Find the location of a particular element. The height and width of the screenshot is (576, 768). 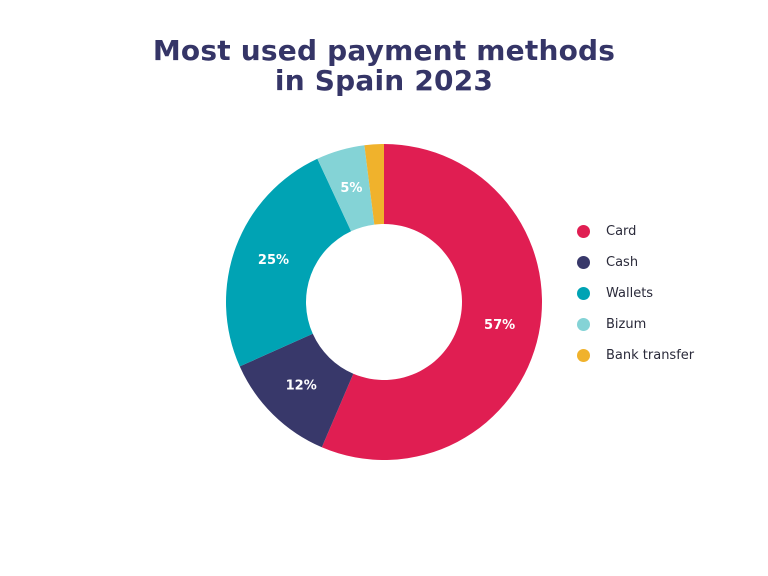

legend-item-wallets: Wallets is located at coordinates (635, 293).